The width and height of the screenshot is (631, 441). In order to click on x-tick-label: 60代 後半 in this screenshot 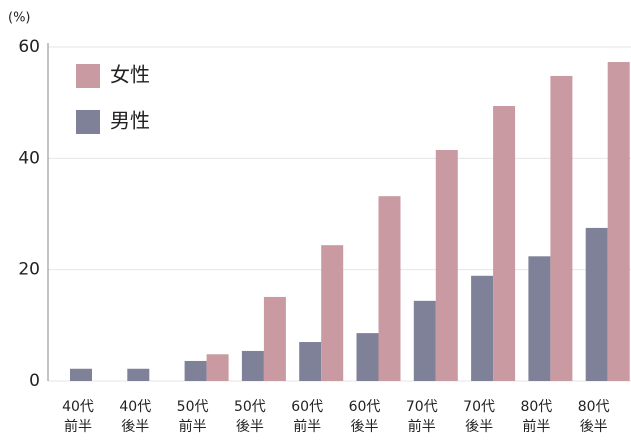, I will do `click(364, 417)`.